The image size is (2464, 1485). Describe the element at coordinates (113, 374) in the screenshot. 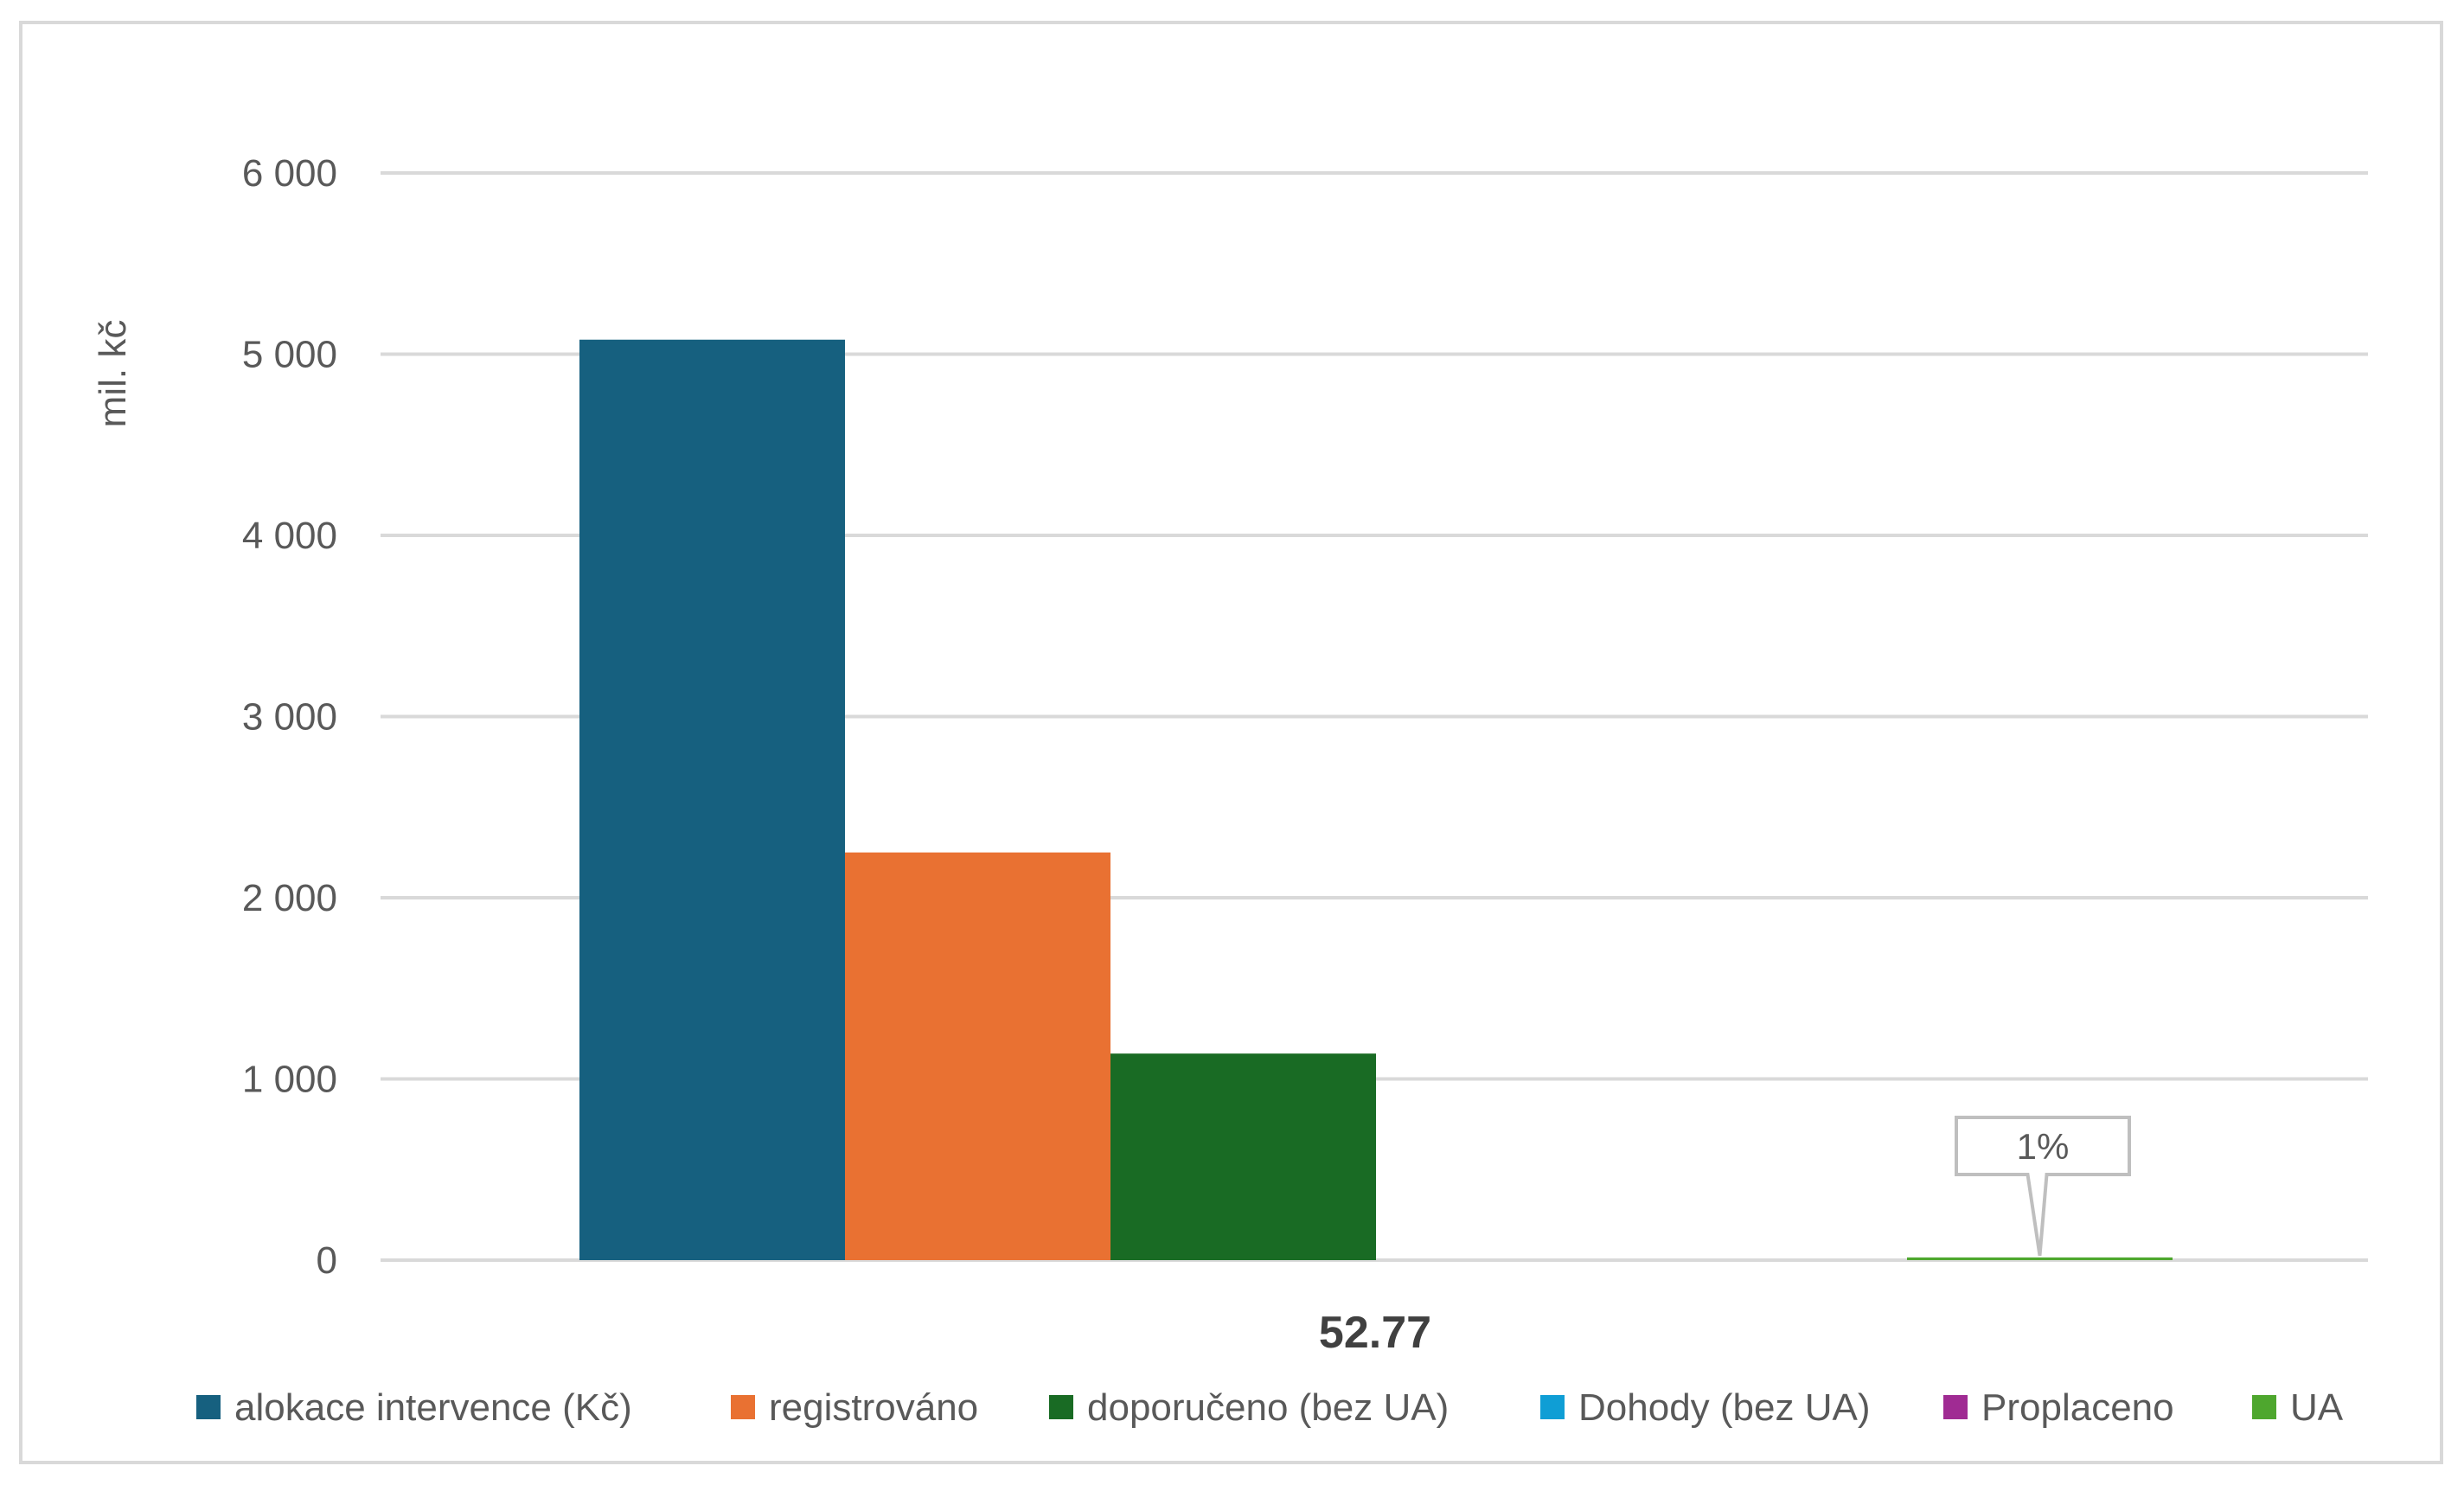

I see `y-axis-title: mil. kč` at that location.